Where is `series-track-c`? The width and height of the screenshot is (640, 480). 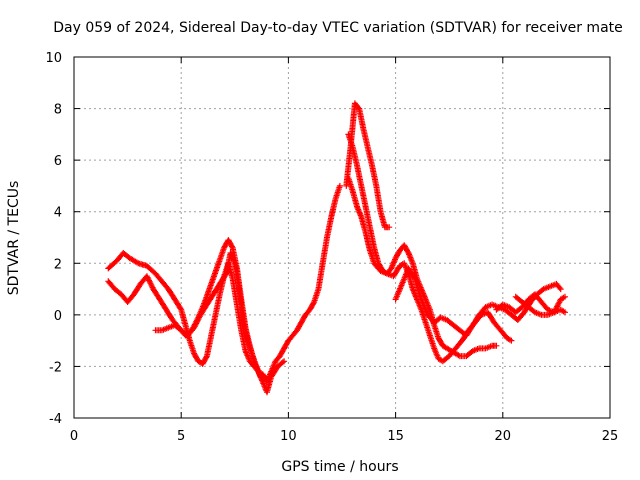
series-track-c is located at coordinates (210, 315).